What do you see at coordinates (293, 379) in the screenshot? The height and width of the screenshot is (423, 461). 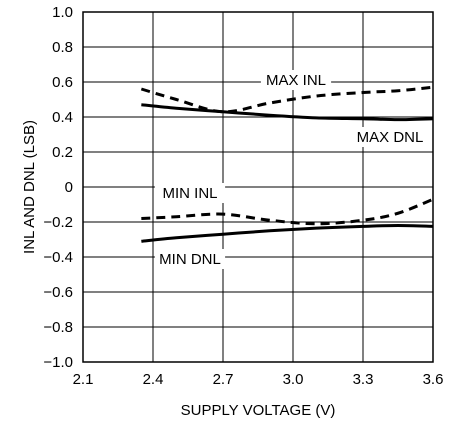 I see `x-tick-label: 3.0` at bounding box center [293, 379].